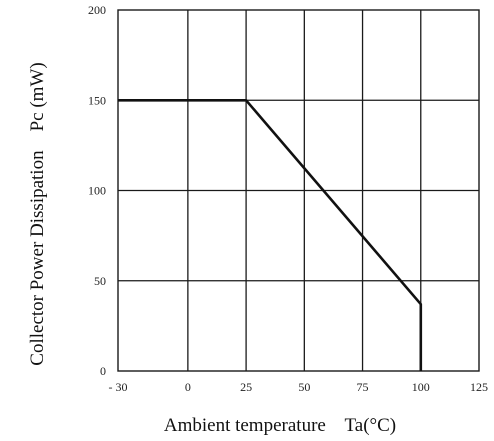  Describe the element at coordinates (421, 387) in the screenshot. I see `x-tick-label: 100` at that location.